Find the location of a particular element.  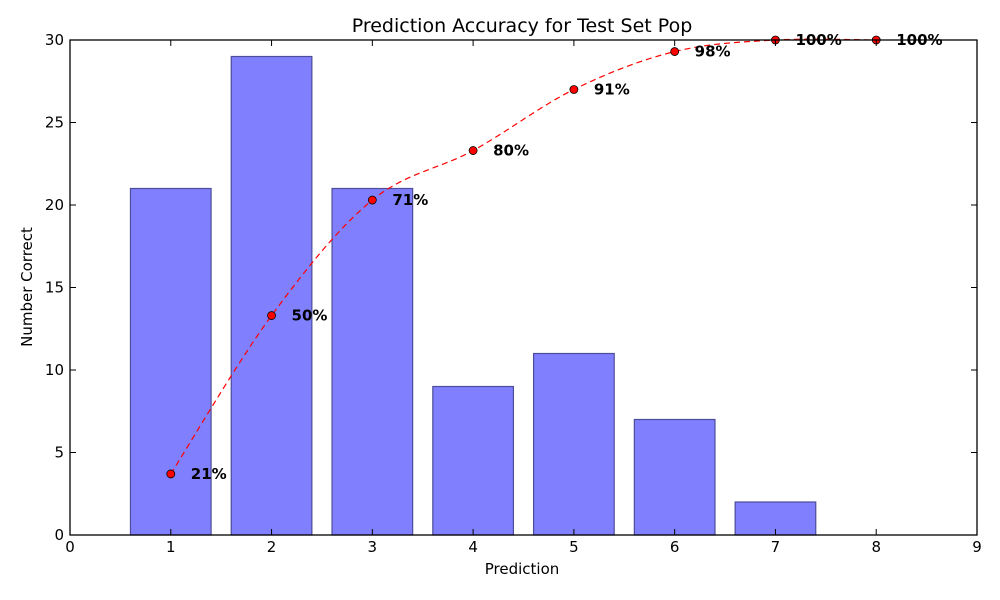

x-tick-label-6: 6 is located at coordinates (675, 547).